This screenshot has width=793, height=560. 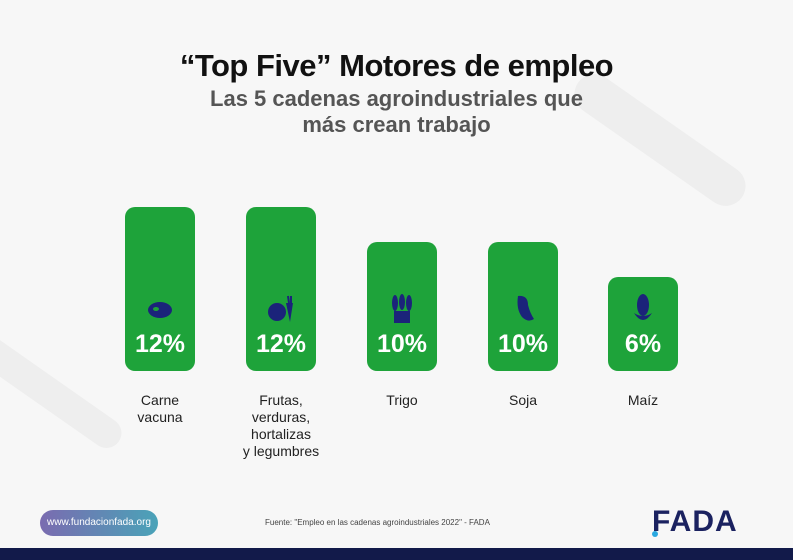 I want to click on category-label-line: y legumbres, so click(x=281, y=451).